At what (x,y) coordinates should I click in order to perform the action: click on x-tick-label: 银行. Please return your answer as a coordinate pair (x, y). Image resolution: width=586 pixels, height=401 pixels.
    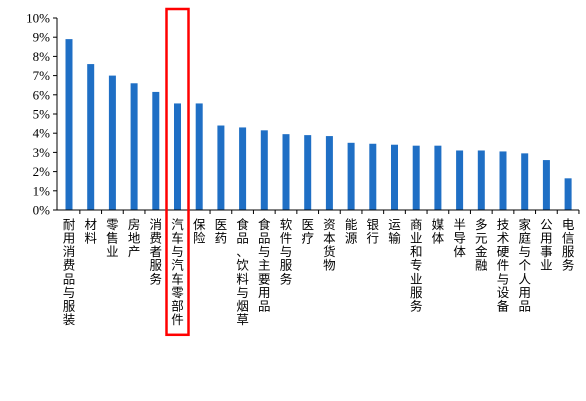
    Looking at the image, I should click on (373, 231).